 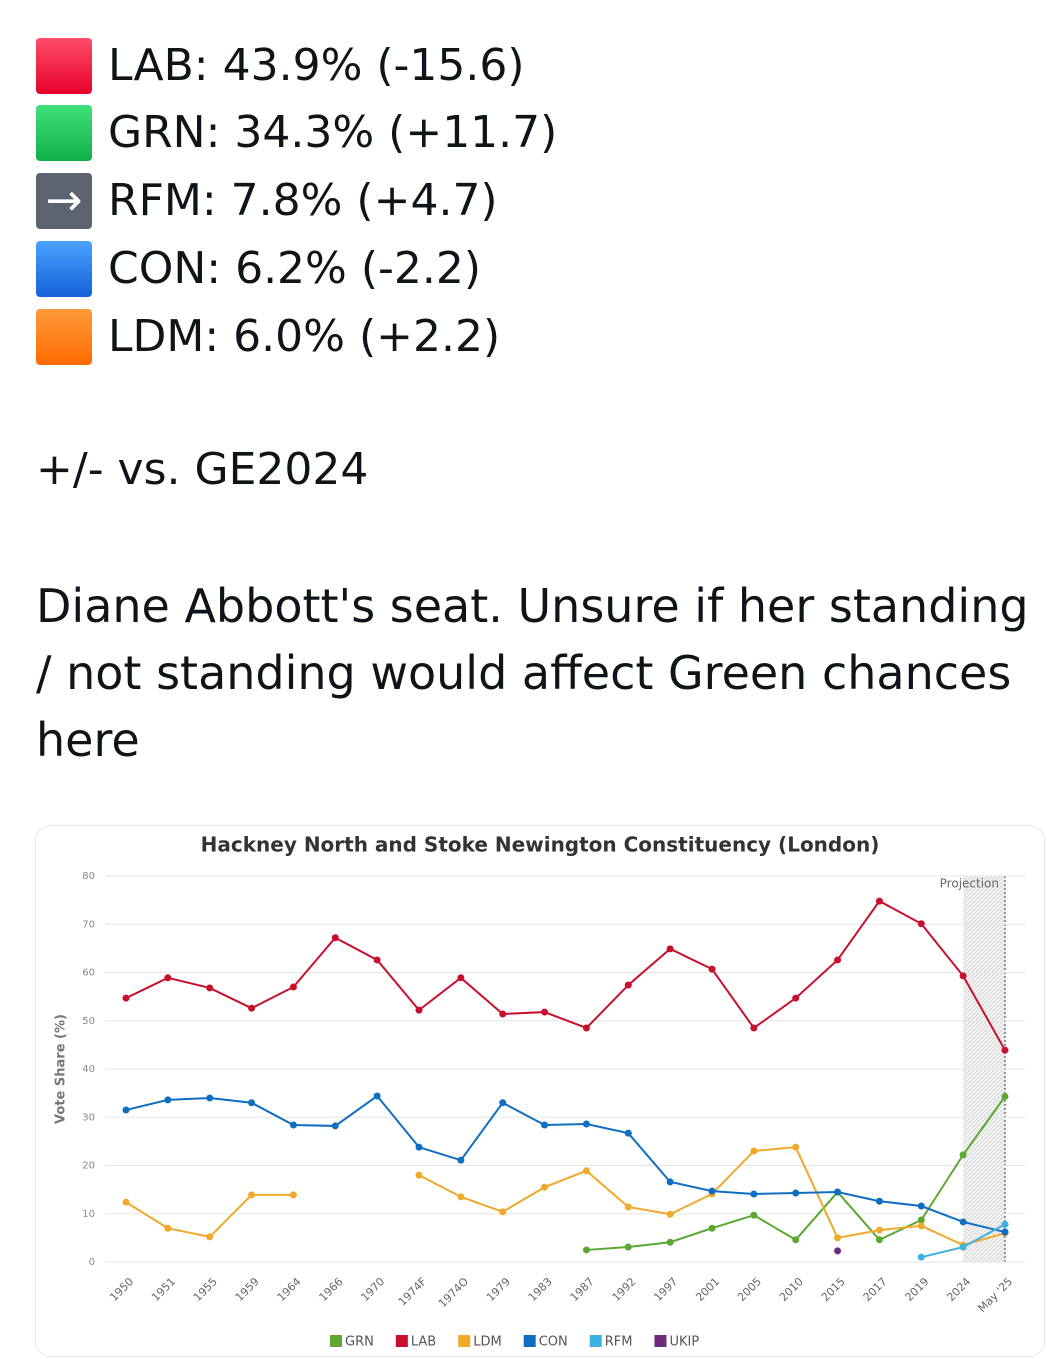 What do you see at coordinates (247, 1289) in the screenshot?
I see `x-tick-label: 1959` at bounding box center [247, 1289].